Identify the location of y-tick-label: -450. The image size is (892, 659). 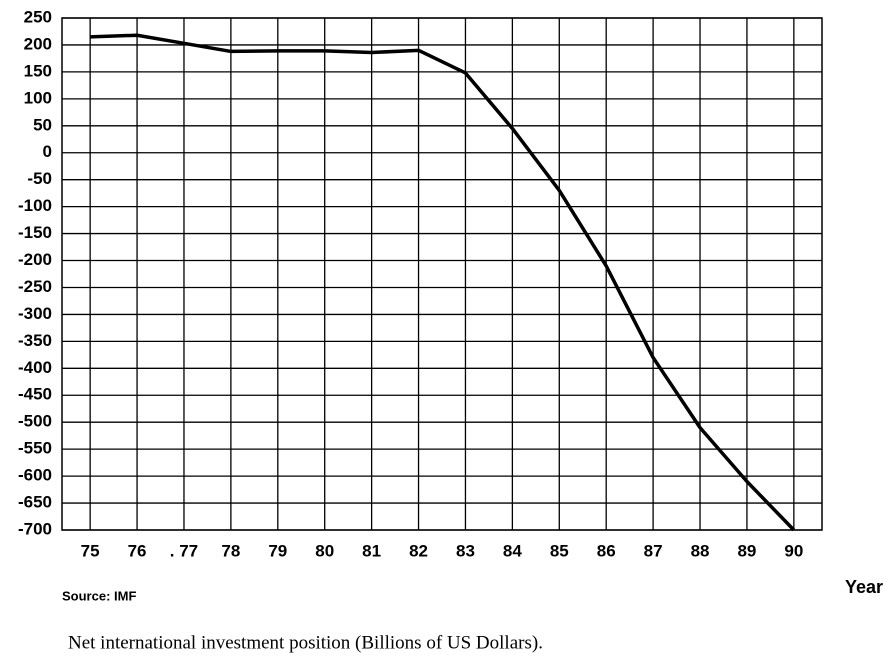
(35, 394).